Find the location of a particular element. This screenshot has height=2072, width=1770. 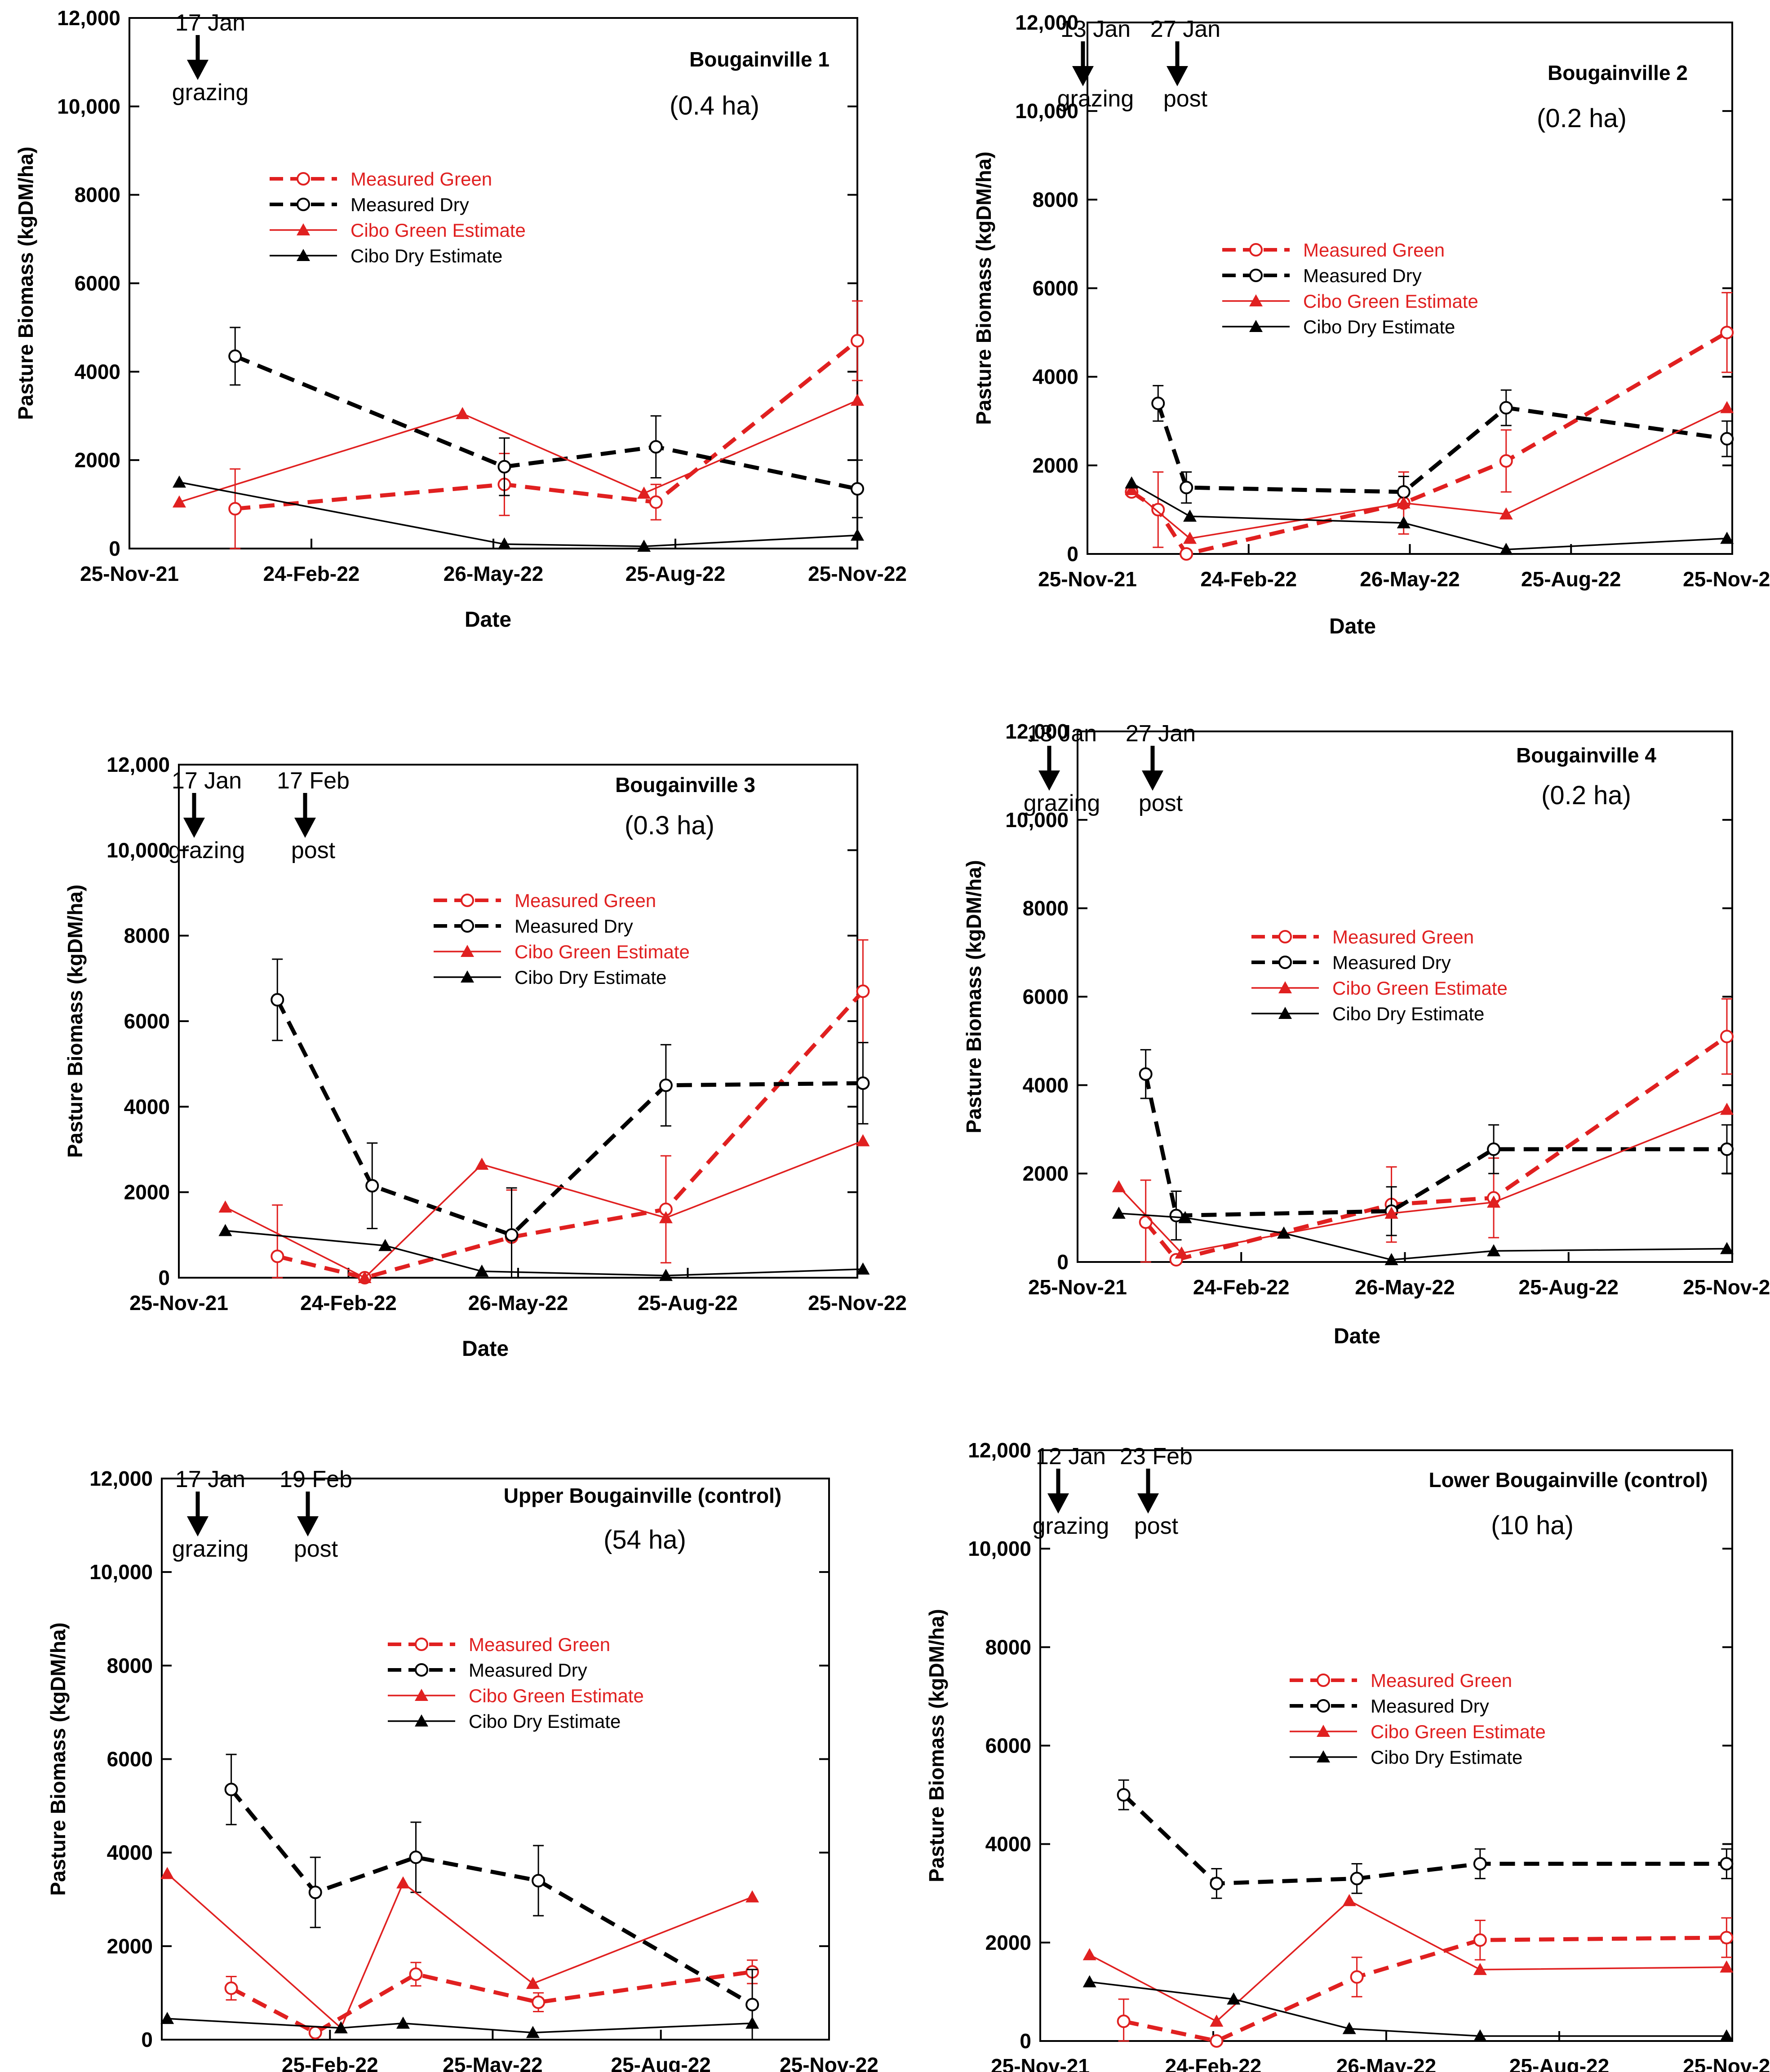

event-date-label: 13 Jan is located at coordinates (1095, 29).